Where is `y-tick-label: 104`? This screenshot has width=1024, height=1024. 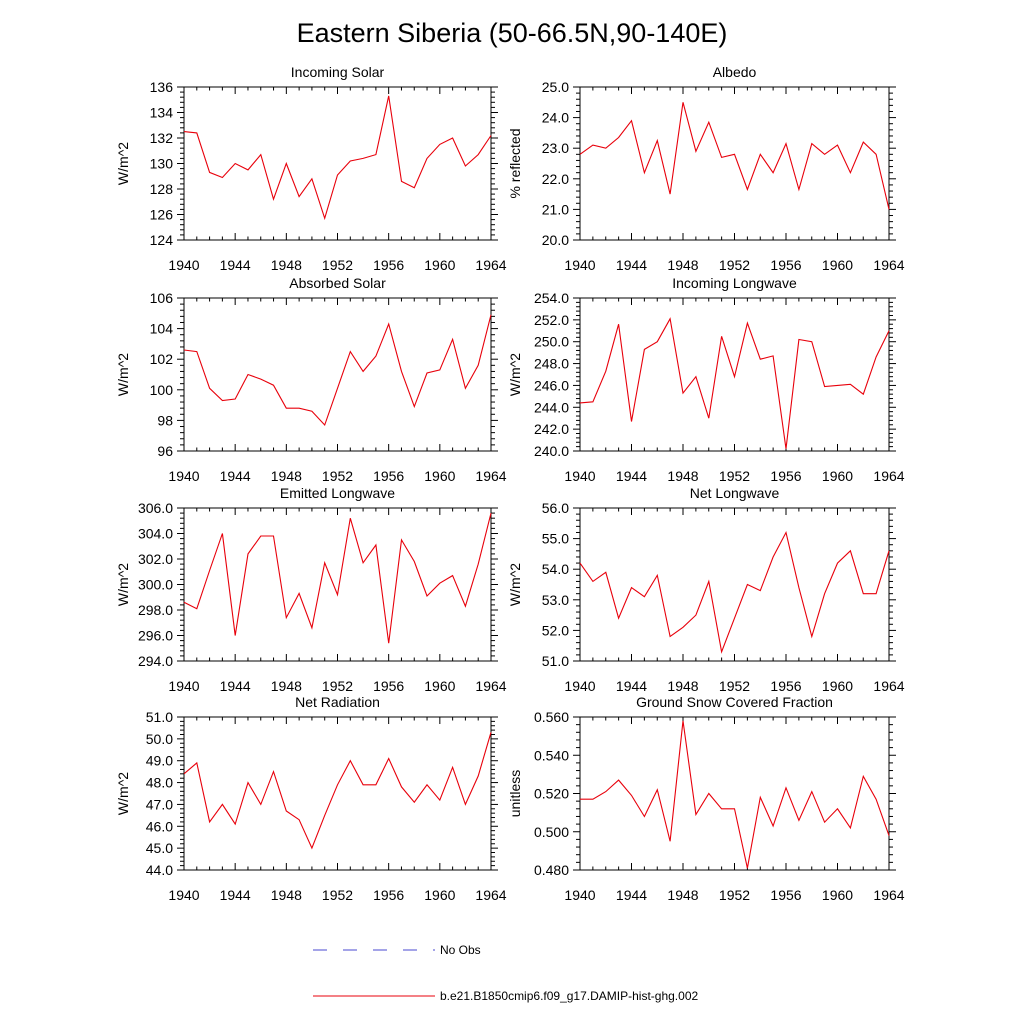 y-tick-label: 104 is located at coordinates (162, 329).